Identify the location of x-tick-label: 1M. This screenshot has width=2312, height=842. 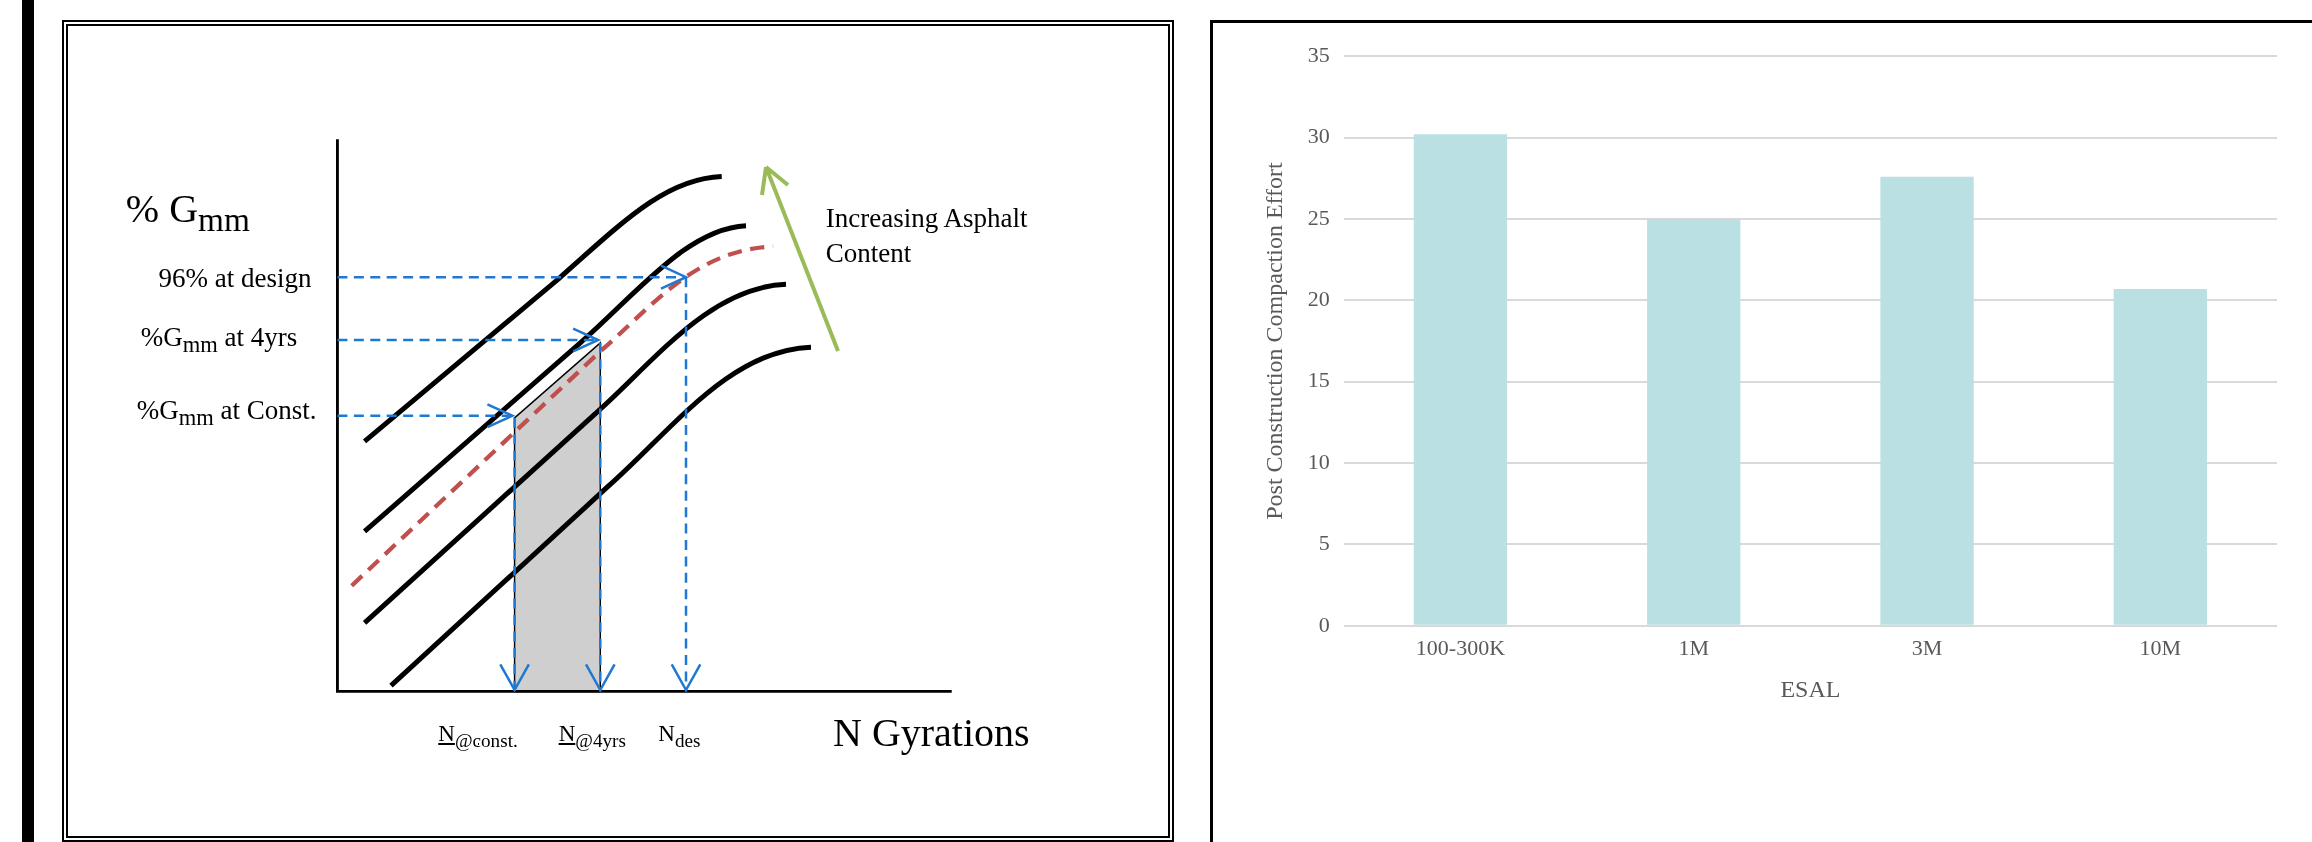
(1694, 647).